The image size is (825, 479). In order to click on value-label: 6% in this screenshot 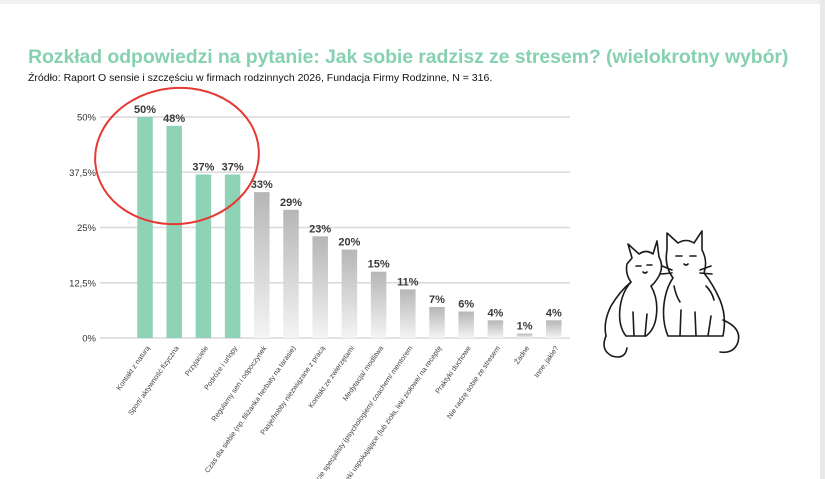, I will do `click(466, 304)`.